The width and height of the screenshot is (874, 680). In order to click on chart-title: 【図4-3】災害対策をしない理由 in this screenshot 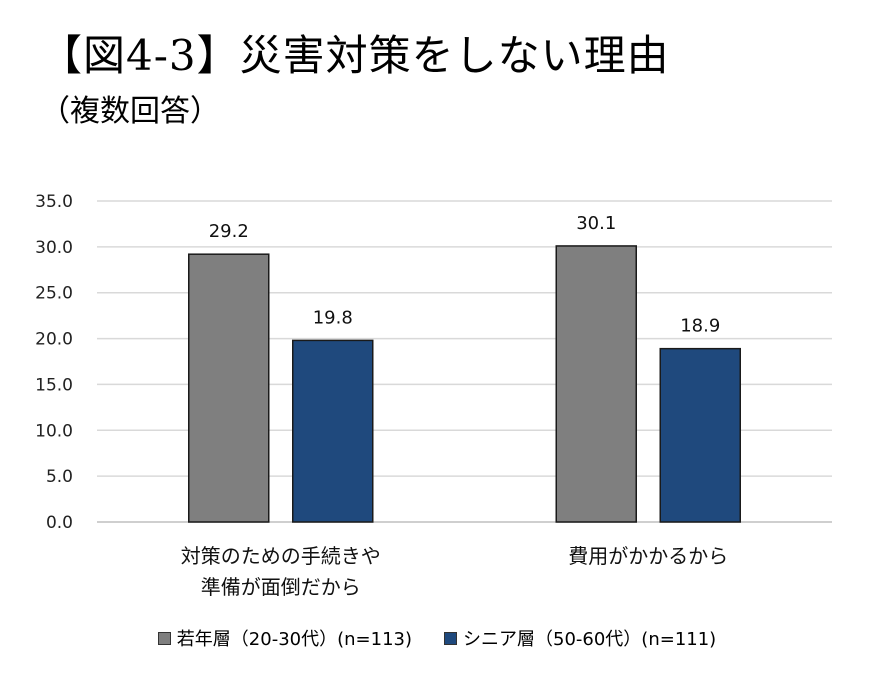, I will do `click(355, 55)`.